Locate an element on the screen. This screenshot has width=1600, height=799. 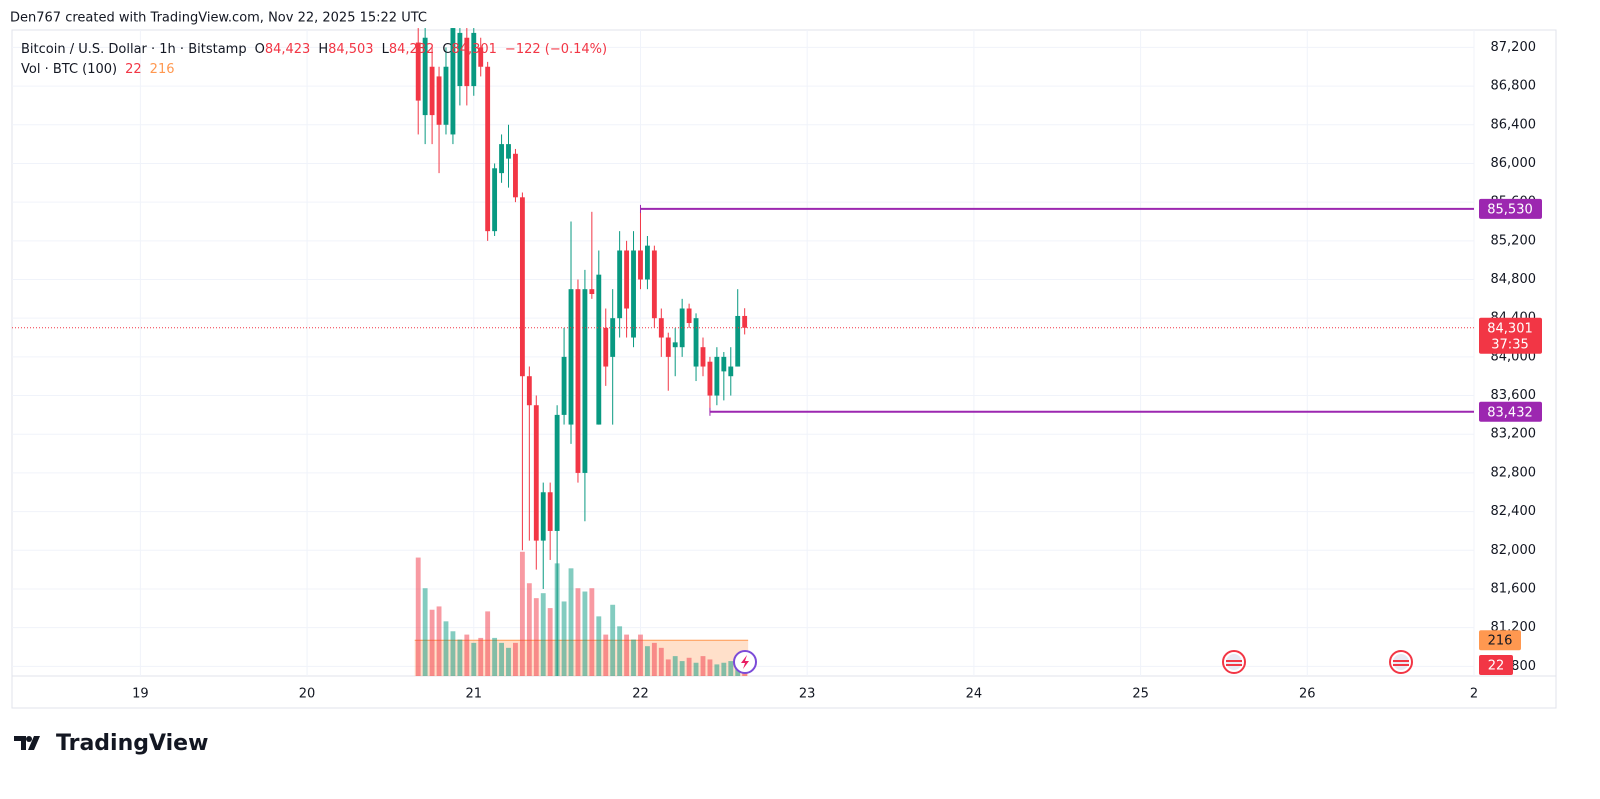
volume-tag-label: 22 is located at coordinates (1496, 666).